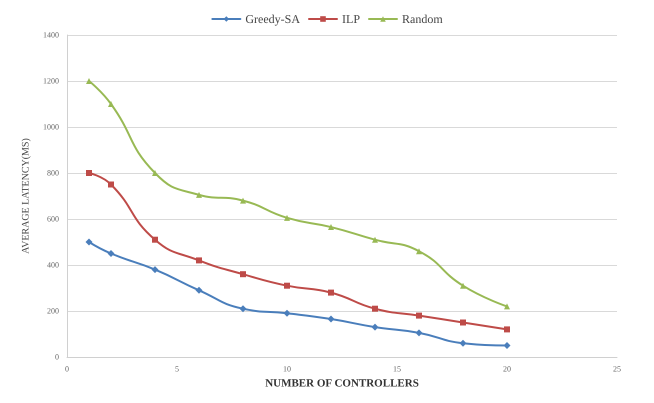 The height and width of the screenshot is (403, 654). I want to click on y-tick-label: 800, so click(53, 173).